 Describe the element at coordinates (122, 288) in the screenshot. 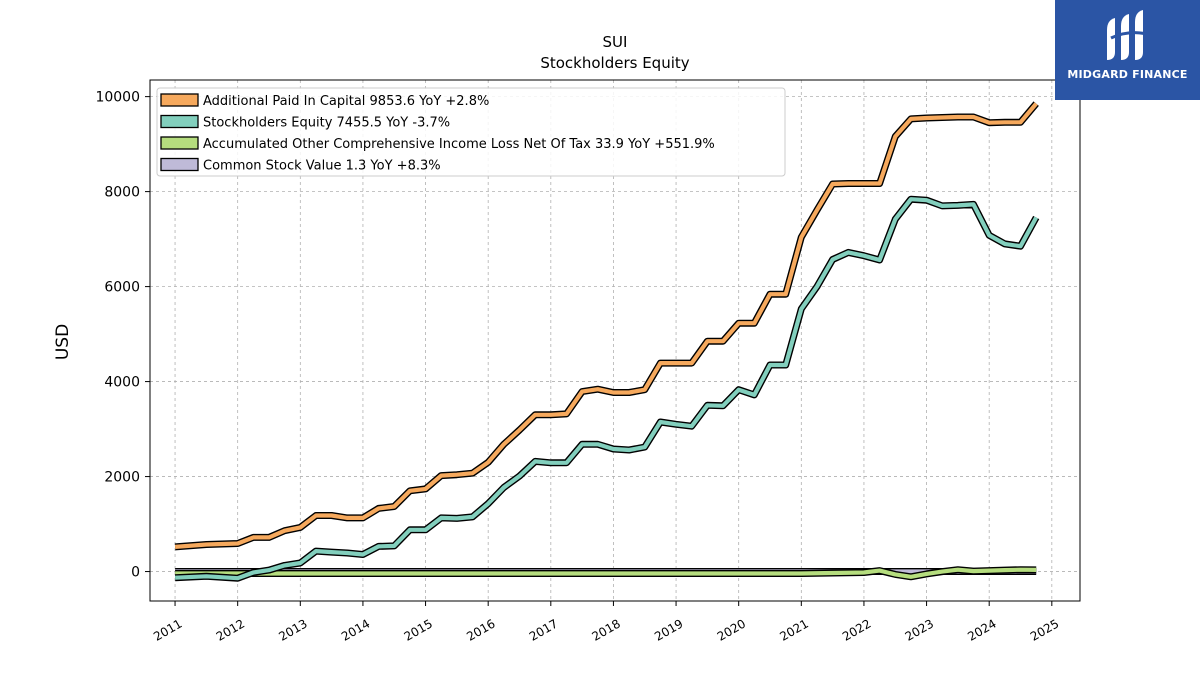

I see `y-tick-label: 6000` at that location.